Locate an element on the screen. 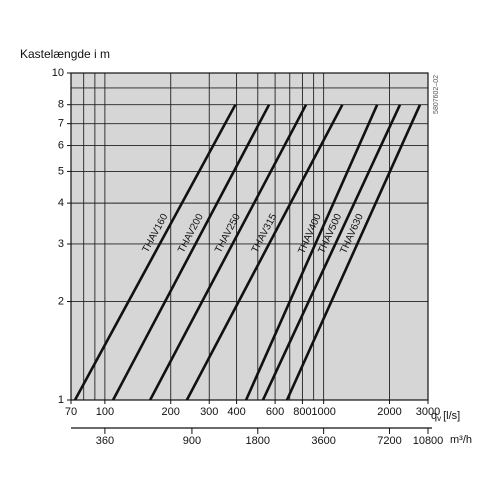 This screenshot has height=500, width=500. x-tick-label: 100 is located at coordinates (105, 412).